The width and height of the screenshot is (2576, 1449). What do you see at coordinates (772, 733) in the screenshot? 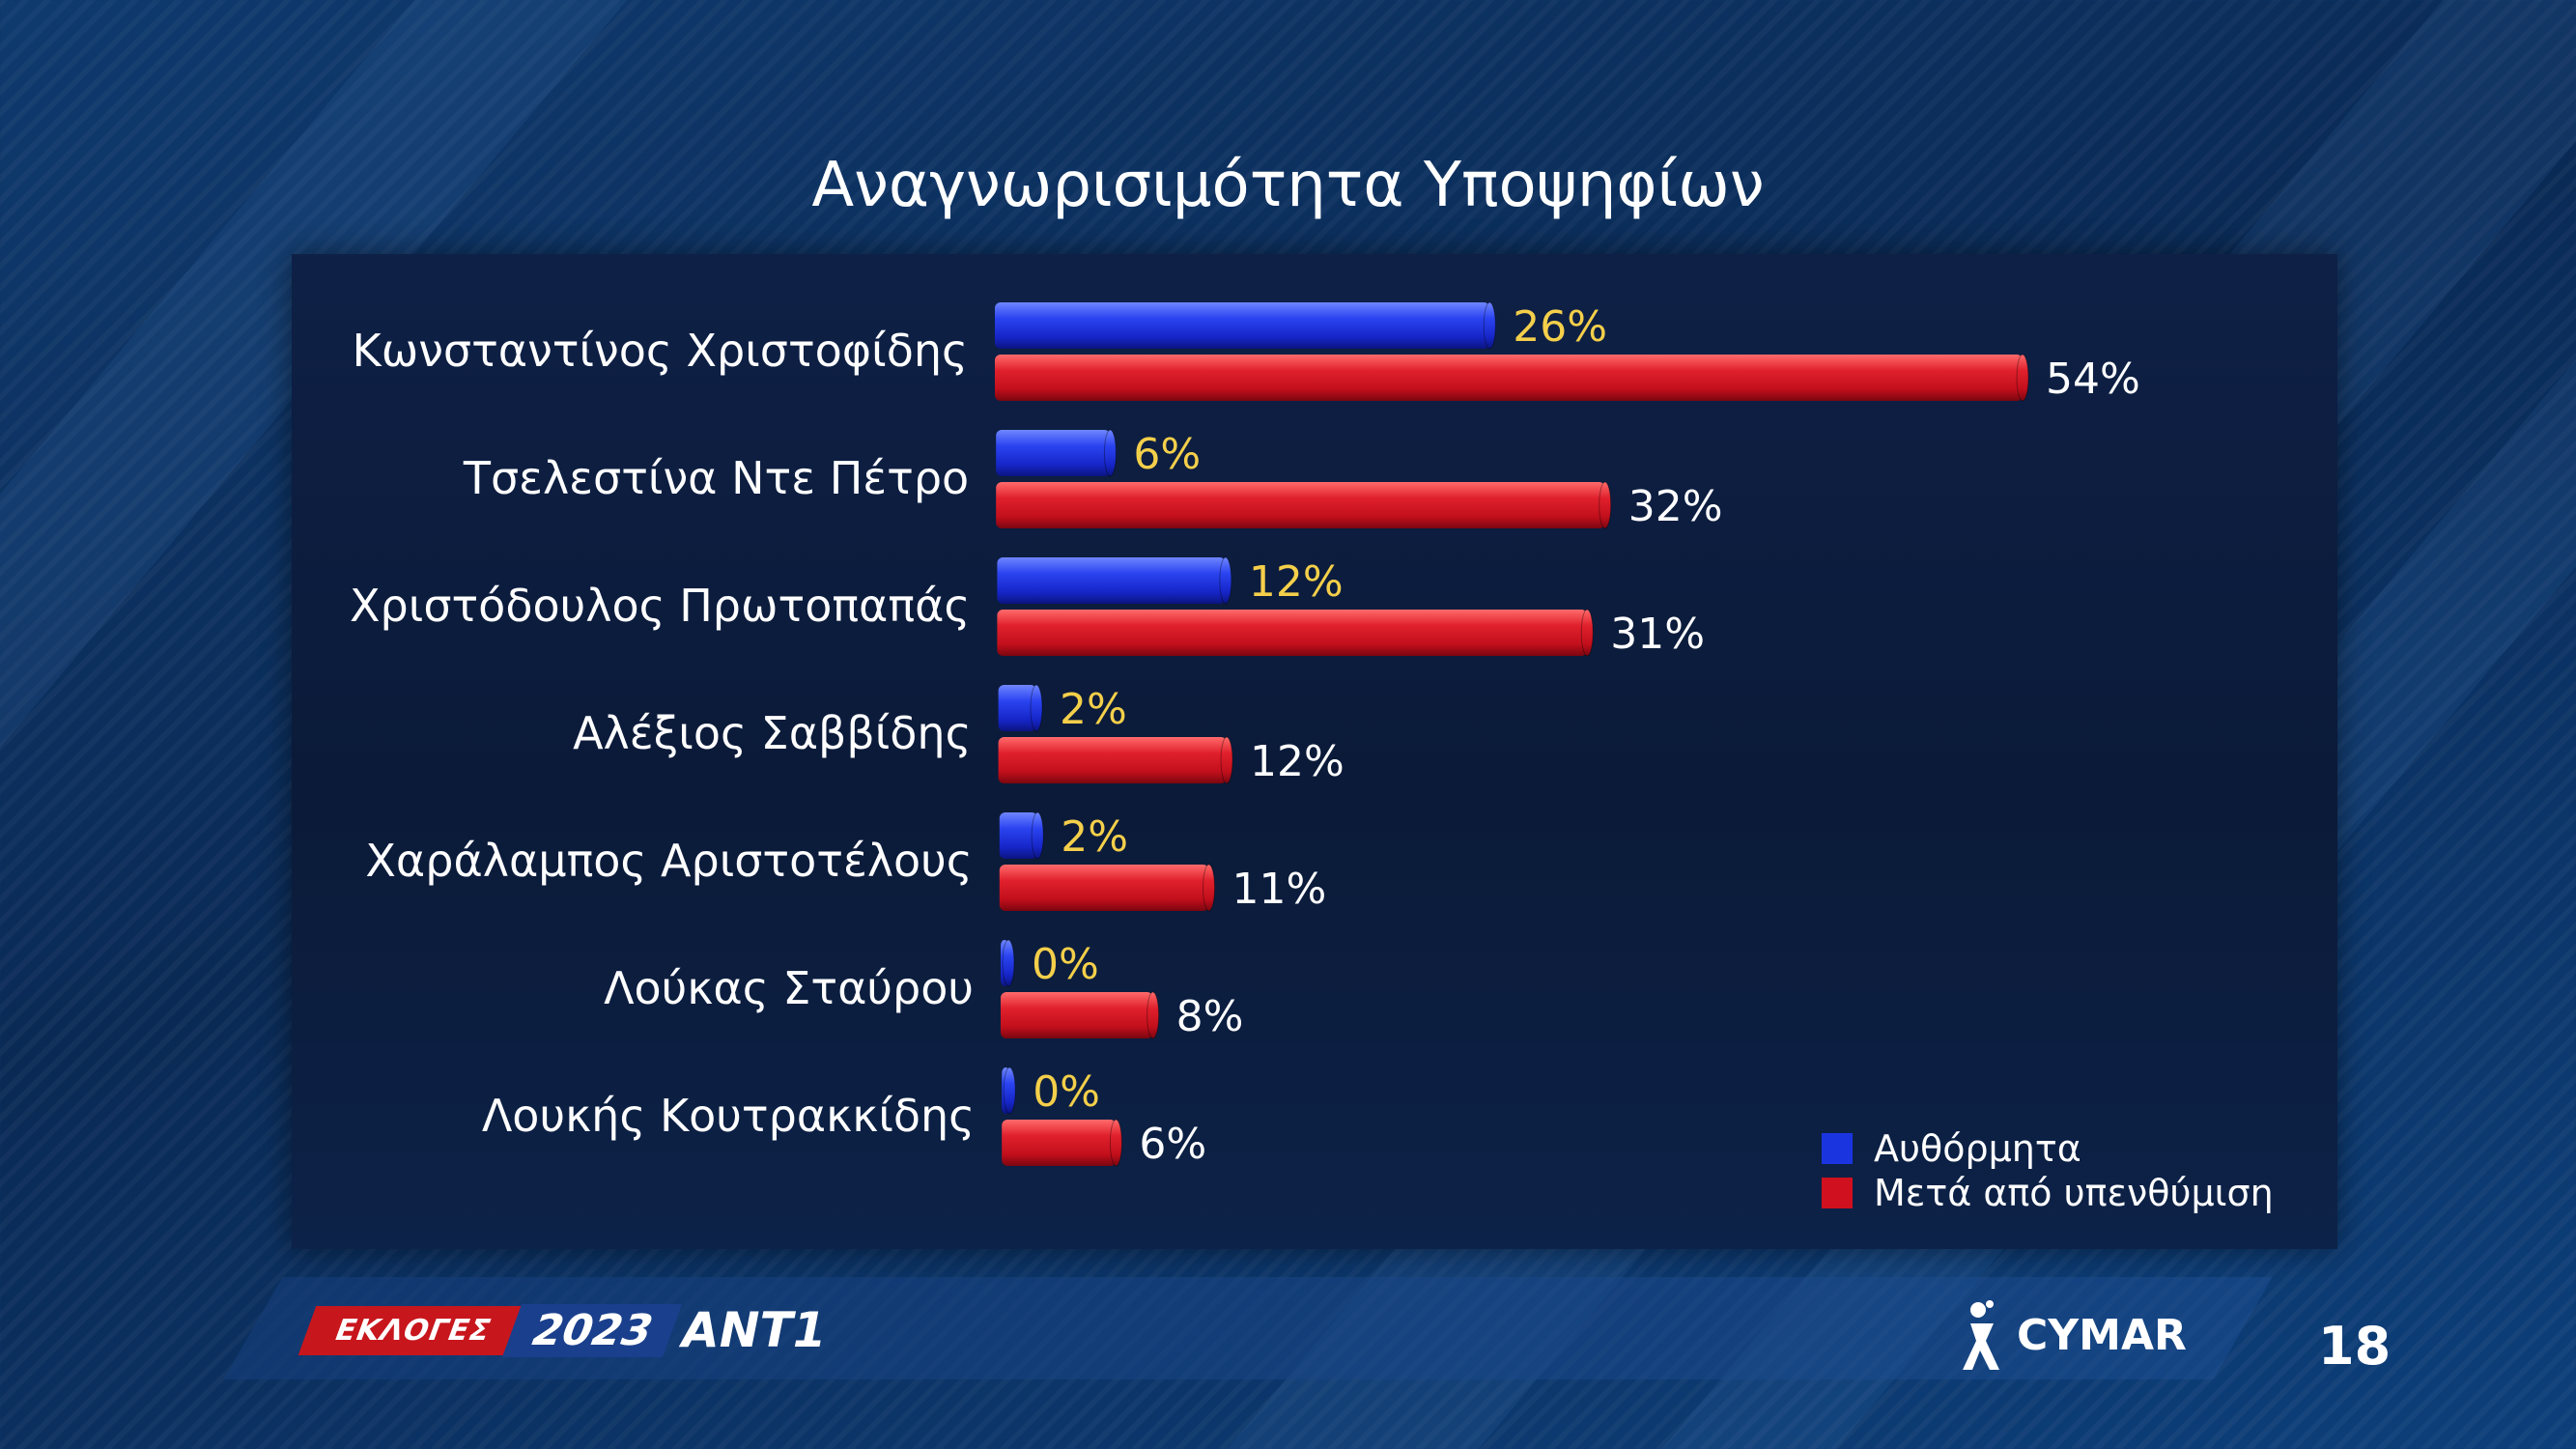
I see `category-label: Αλέξιος Σαββίδης` at bounding box center [772, 733].